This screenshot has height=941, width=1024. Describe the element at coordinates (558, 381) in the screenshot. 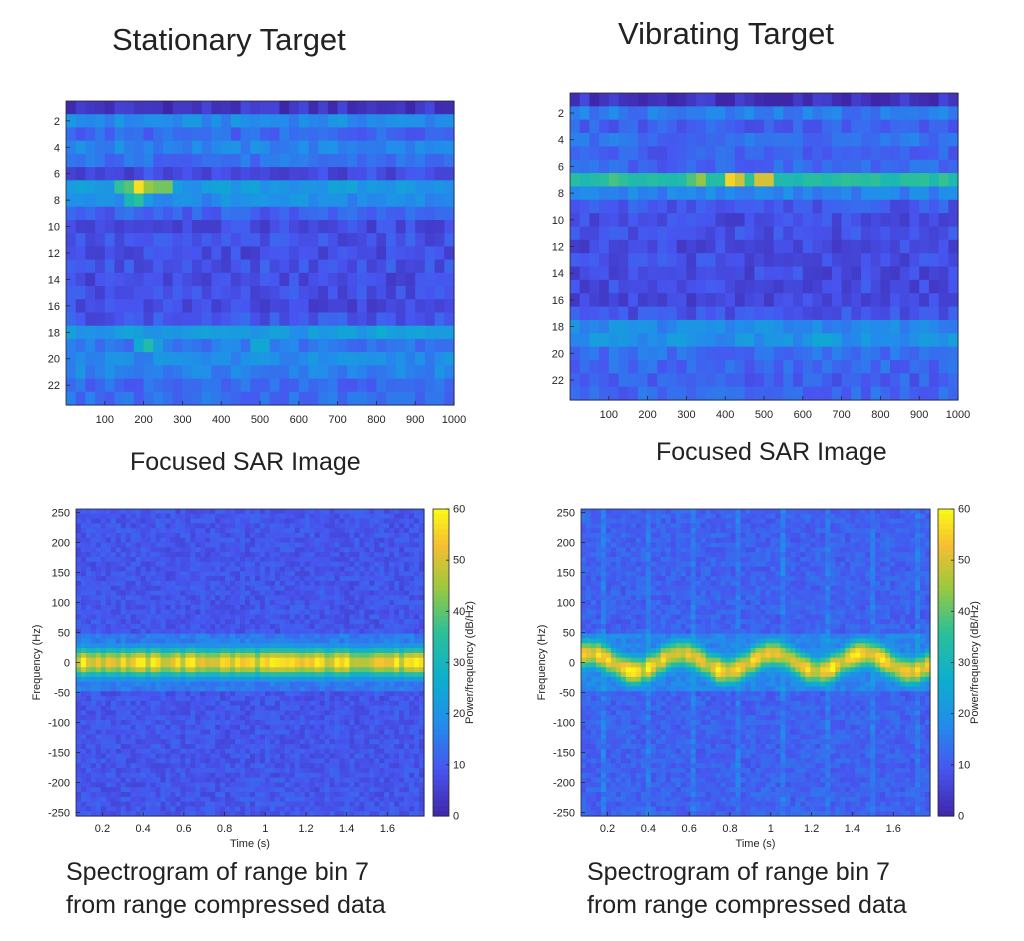

I see `y-tick-label: 22` at that location.